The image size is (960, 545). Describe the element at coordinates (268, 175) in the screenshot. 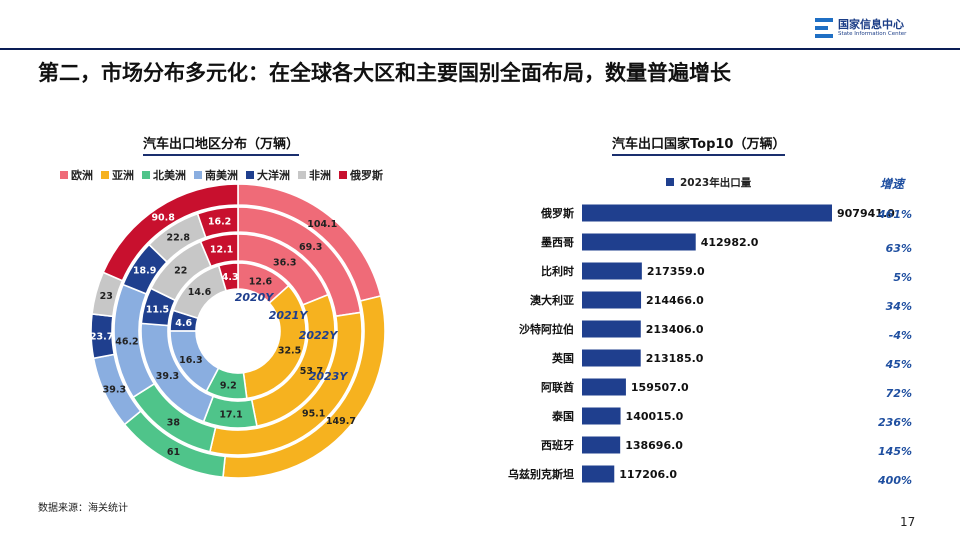

I see `legend-item: 大洋洲` at that location.